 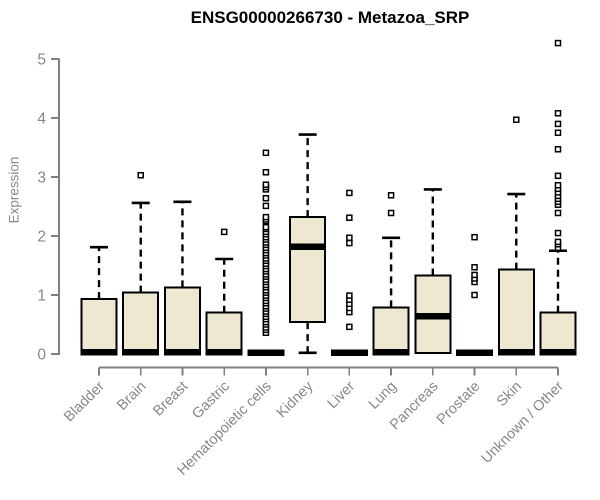 What do you see at coordinates (330, 17) in the screenshot?
I see `chart-title: ENSG00000266730 - Metazoa_SRP` at bounding box center [330, 17].